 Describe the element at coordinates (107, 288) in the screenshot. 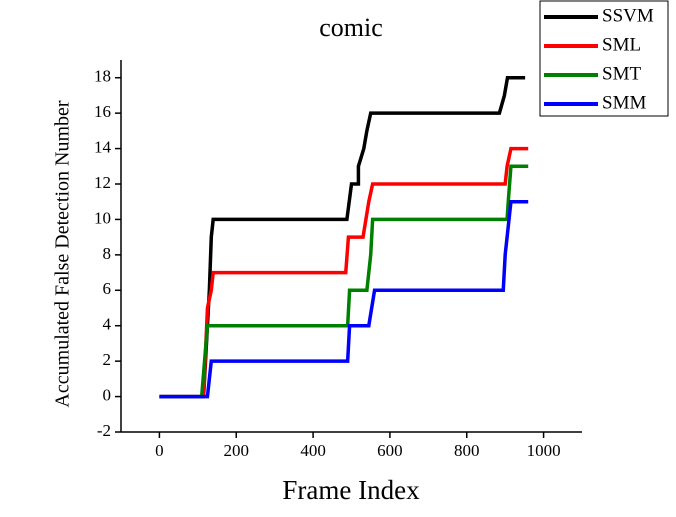

I see `y-tick-label: 6` at that location.